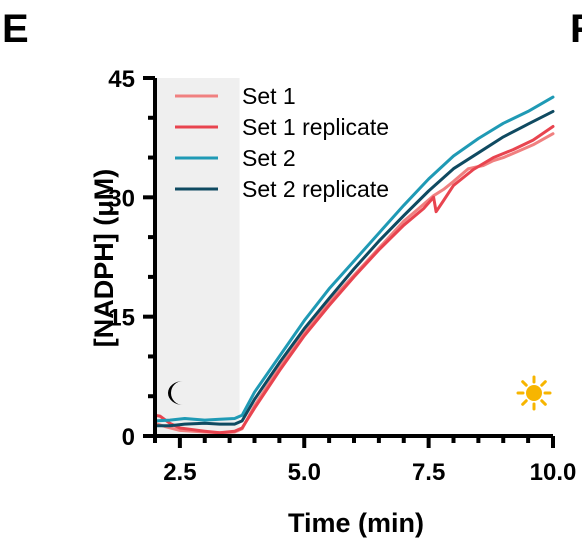  What do you see at coordinates (121, 318) in the screenshot?
I see `y-tick-label: 15` at bounding box center [121, 318].